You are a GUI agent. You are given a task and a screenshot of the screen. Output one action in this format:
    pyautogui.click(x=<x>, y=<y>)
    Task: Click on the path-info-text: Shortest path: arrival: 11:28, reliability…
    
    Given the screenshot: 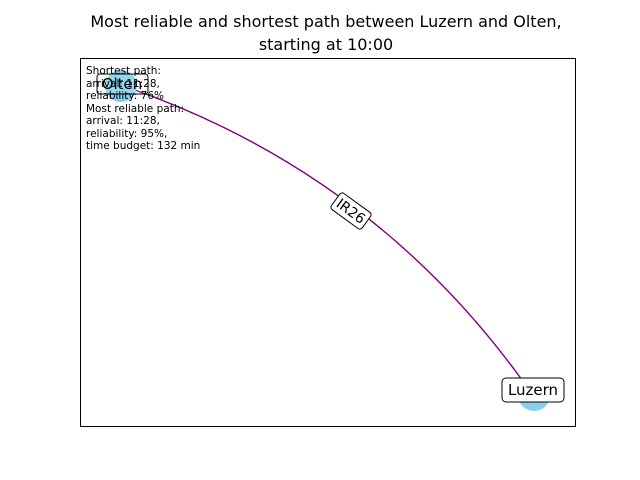 What is the action you would take?
    pyautogui.click(x=143, y=109)
    